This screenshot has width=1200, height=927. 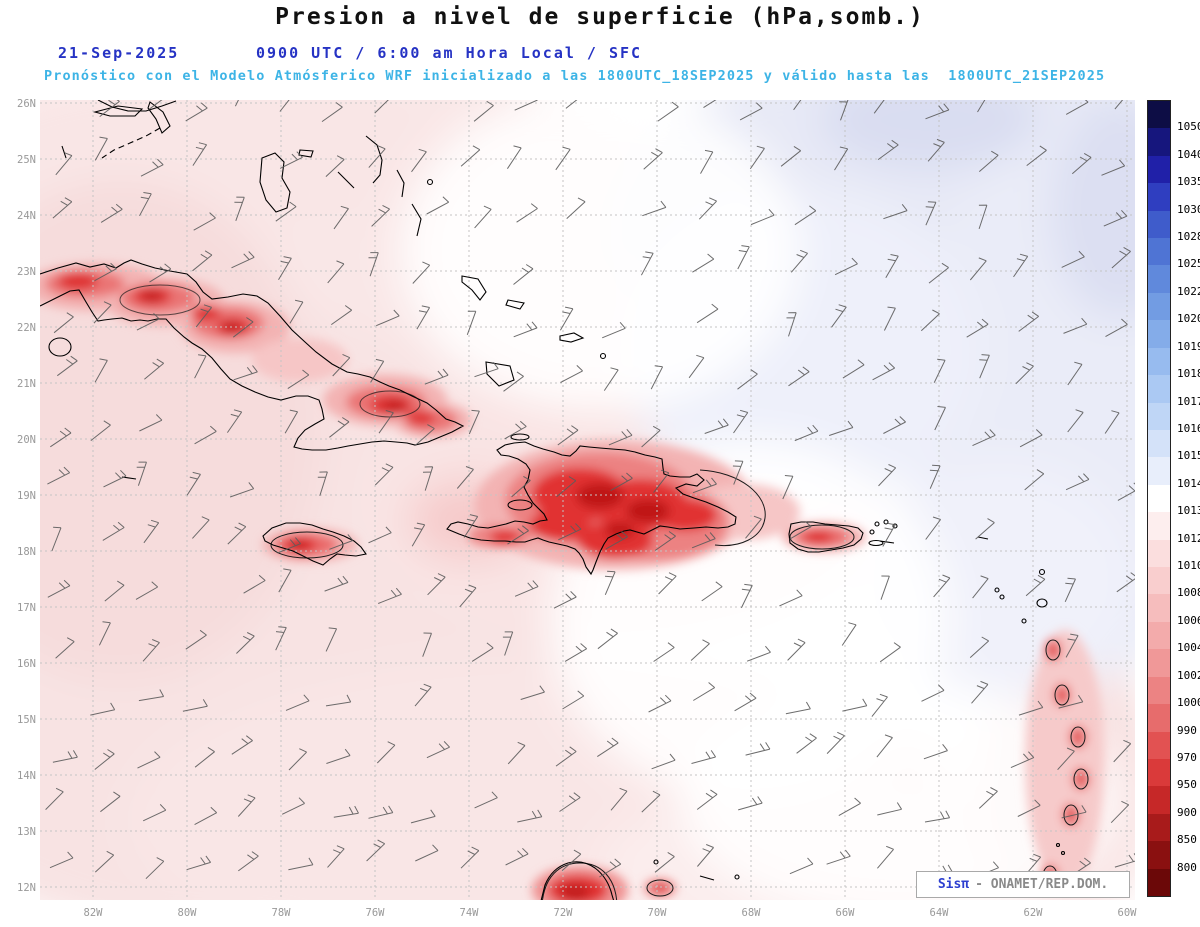 What do you see at coordinates (572, 337) in the screenshot?
I see `caicos` at bounding box center [572, 337].